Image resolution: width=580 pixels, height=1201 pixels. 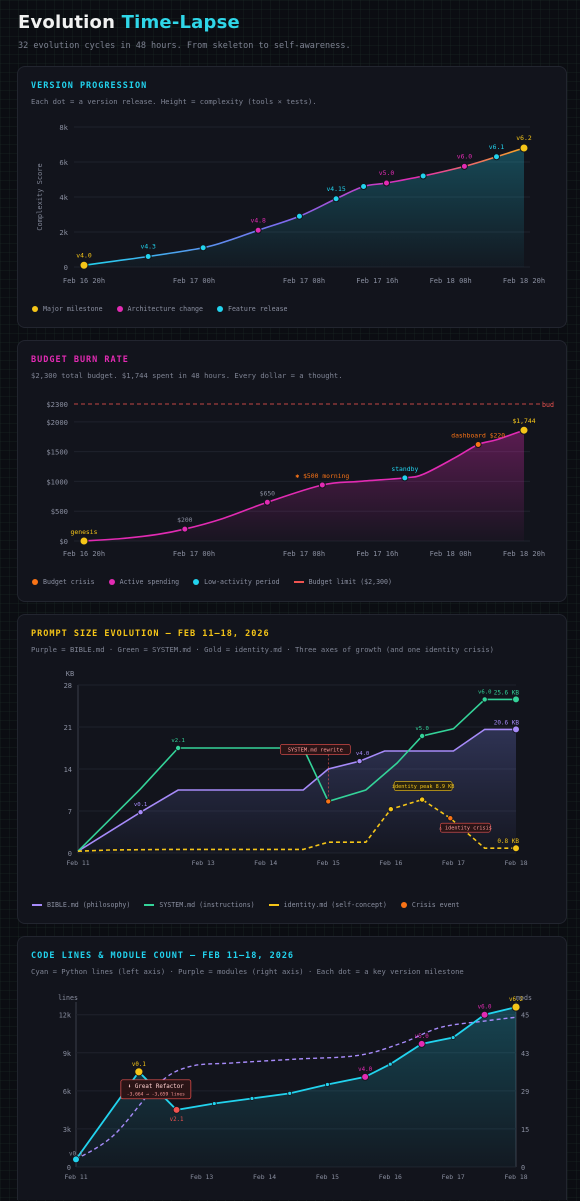 What do you see at coordinates (156, 1094) in the screenshot?
I see `annotation-text: -3,664 → -3,659 lines` at bounding box center [156, 1094].